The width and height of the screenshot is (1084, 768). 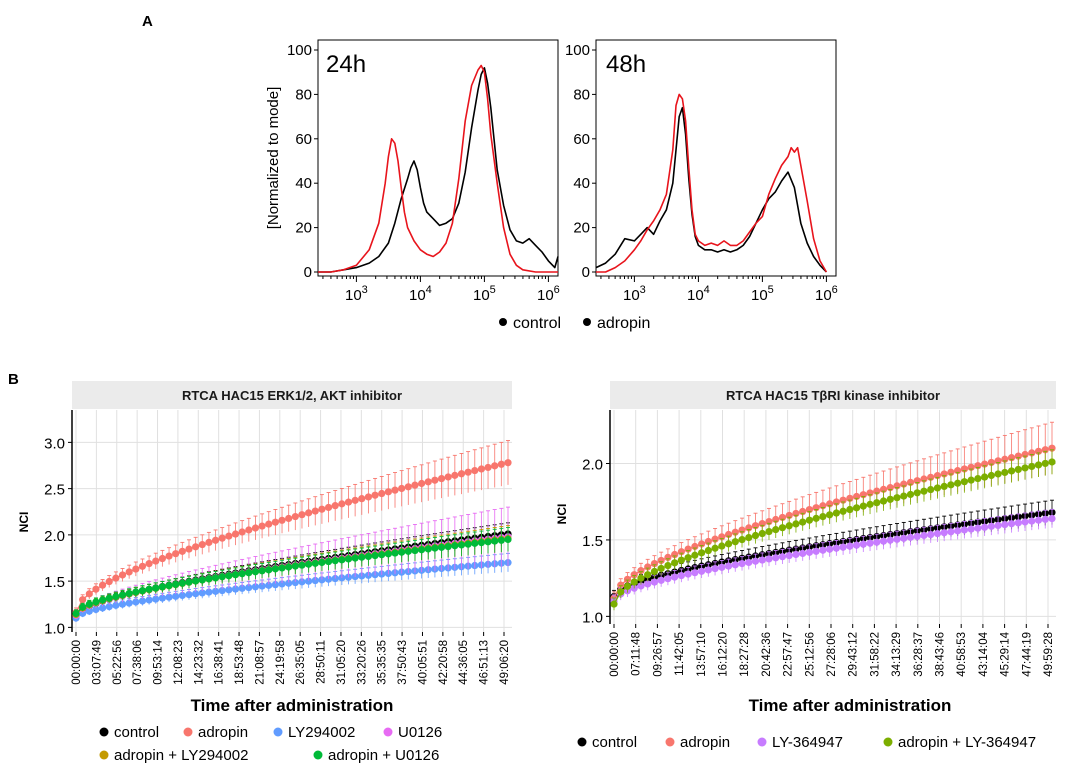 I want to click on x-tick-label: 28:50:11, so click(x=322, y=662).